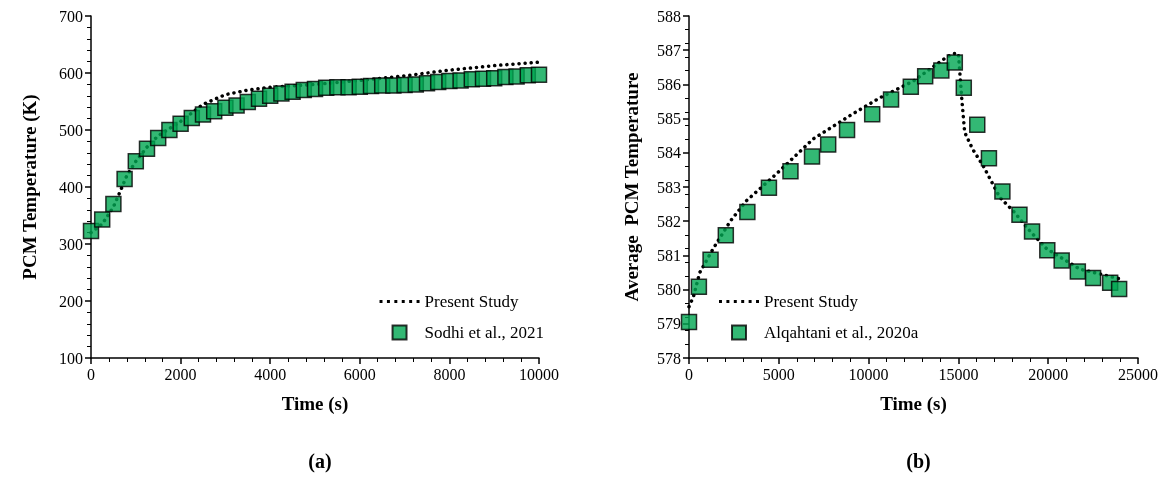 This screenshot has width=1170, height=488. What do you see at coordinates (841, 332) in the screenshot?
I see `legend-label: Alqahtani et al., 2020a` at bounding box center [841, 332].